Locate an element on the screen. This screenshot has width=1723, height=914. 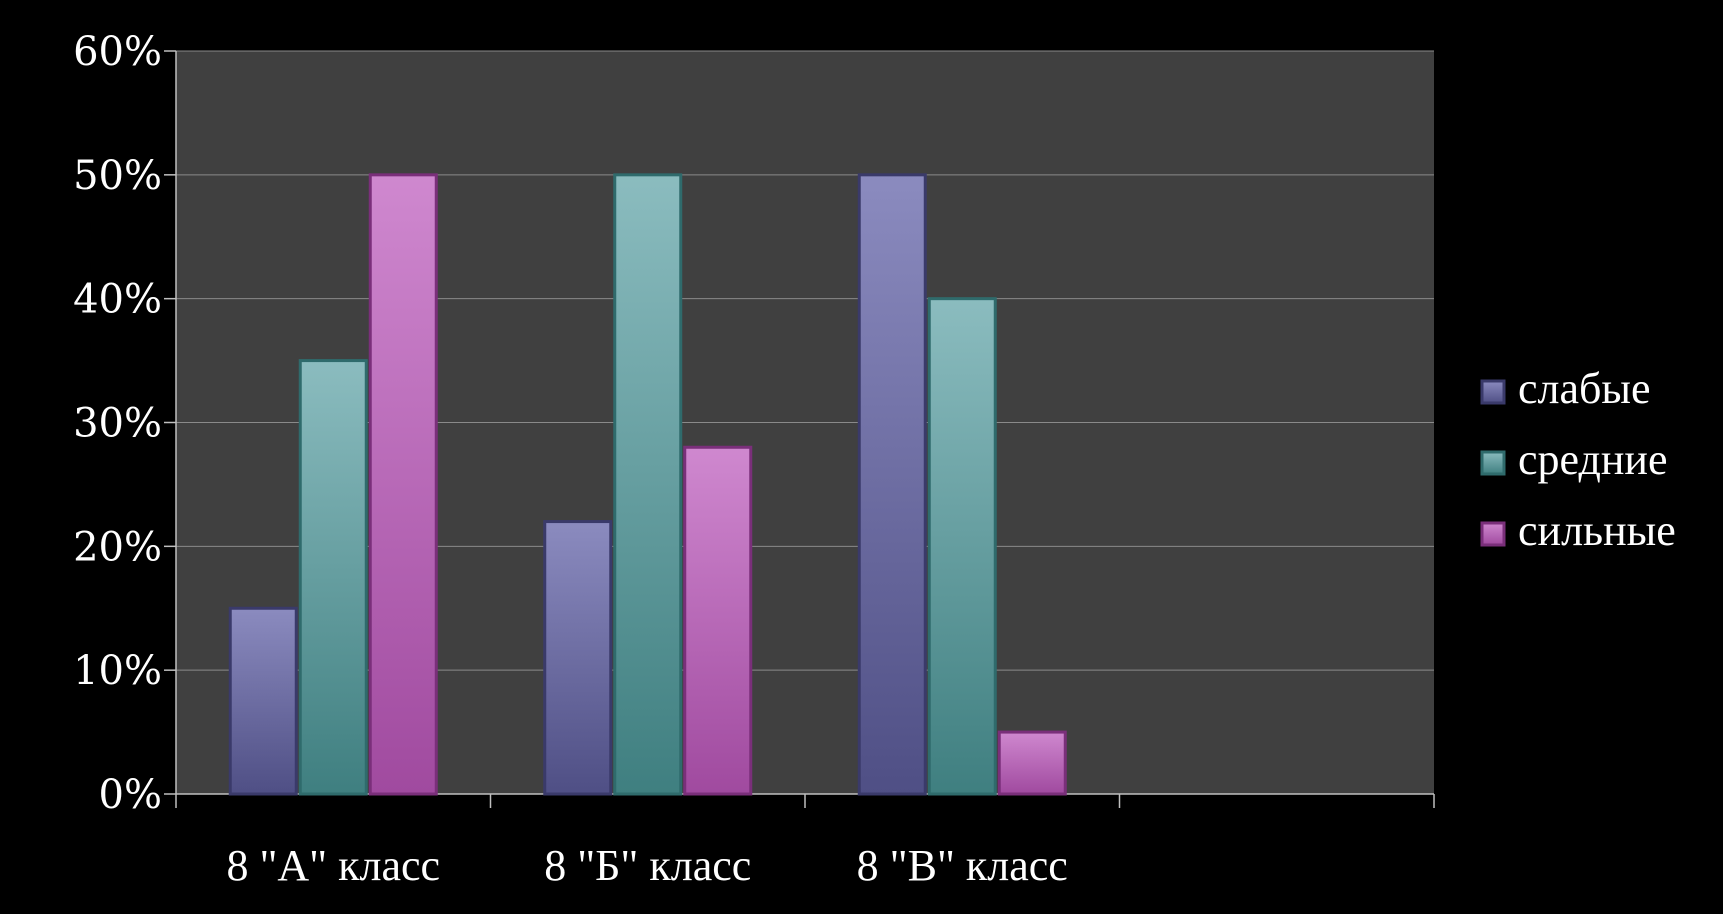
legend: слабые средние сильные is located at coordinates (1578, 459).